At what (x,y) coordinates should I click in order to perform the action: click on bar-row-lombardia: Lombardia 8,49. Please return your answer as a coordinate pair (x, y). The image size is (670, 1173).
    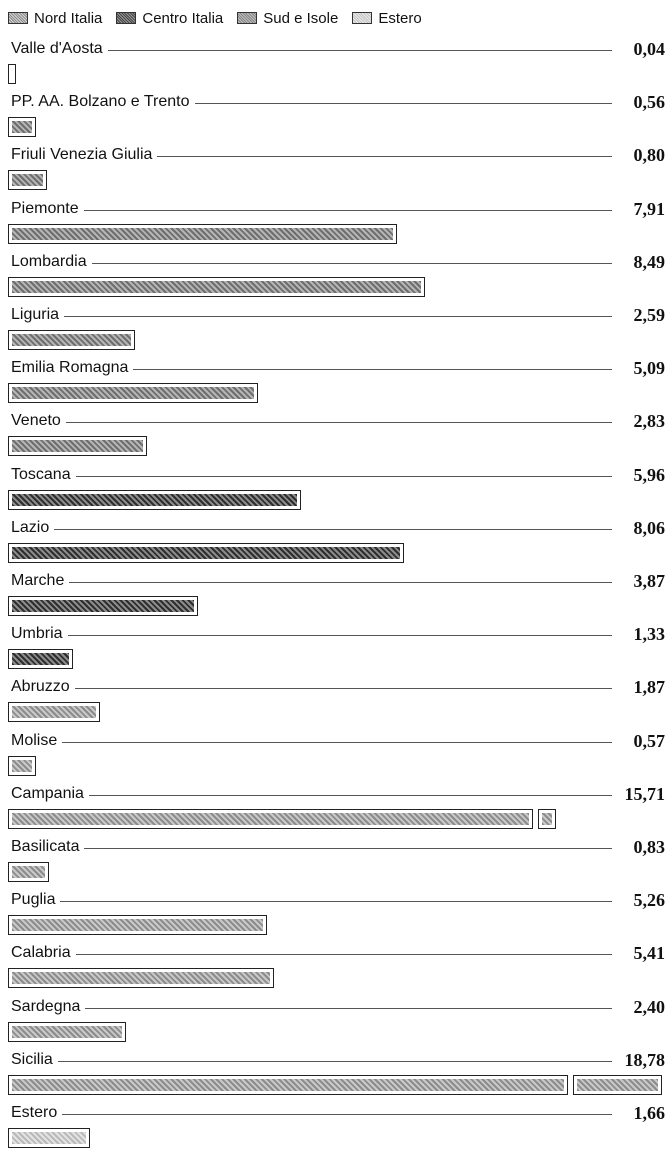
    Looking at the image, I should click on (335, 277).